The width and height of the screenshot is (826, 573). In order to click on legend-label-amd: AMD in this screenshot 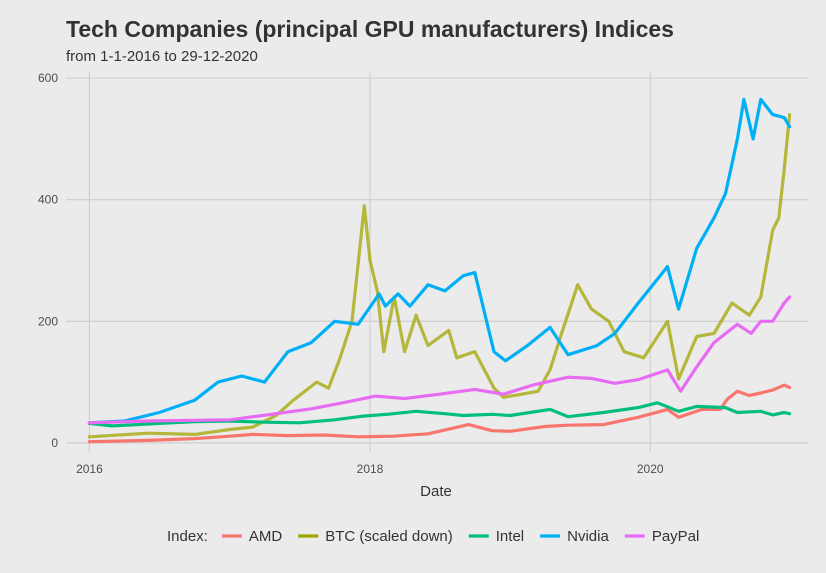, I will do `click(266, 536)`.